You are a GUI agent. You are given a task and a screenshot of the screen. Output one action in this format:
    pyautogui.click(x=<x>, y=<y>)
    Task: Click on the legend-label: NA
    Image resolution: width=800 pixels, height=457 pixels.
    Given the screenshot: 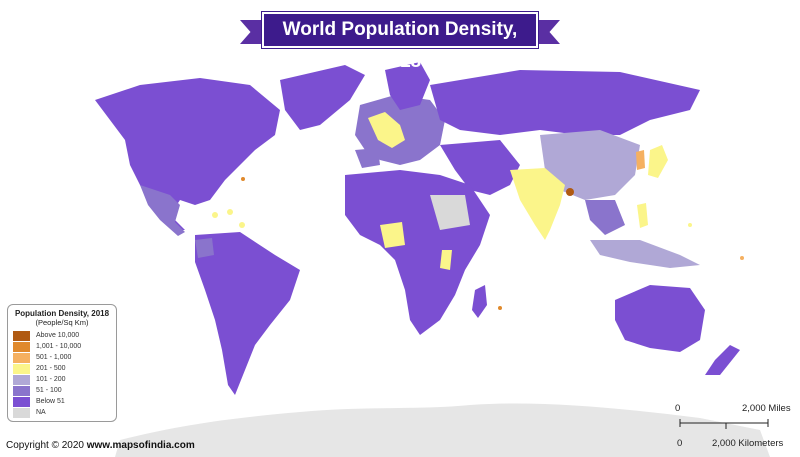 What is the action you would take?
    pyautogui.click(x=41, y=412)
    